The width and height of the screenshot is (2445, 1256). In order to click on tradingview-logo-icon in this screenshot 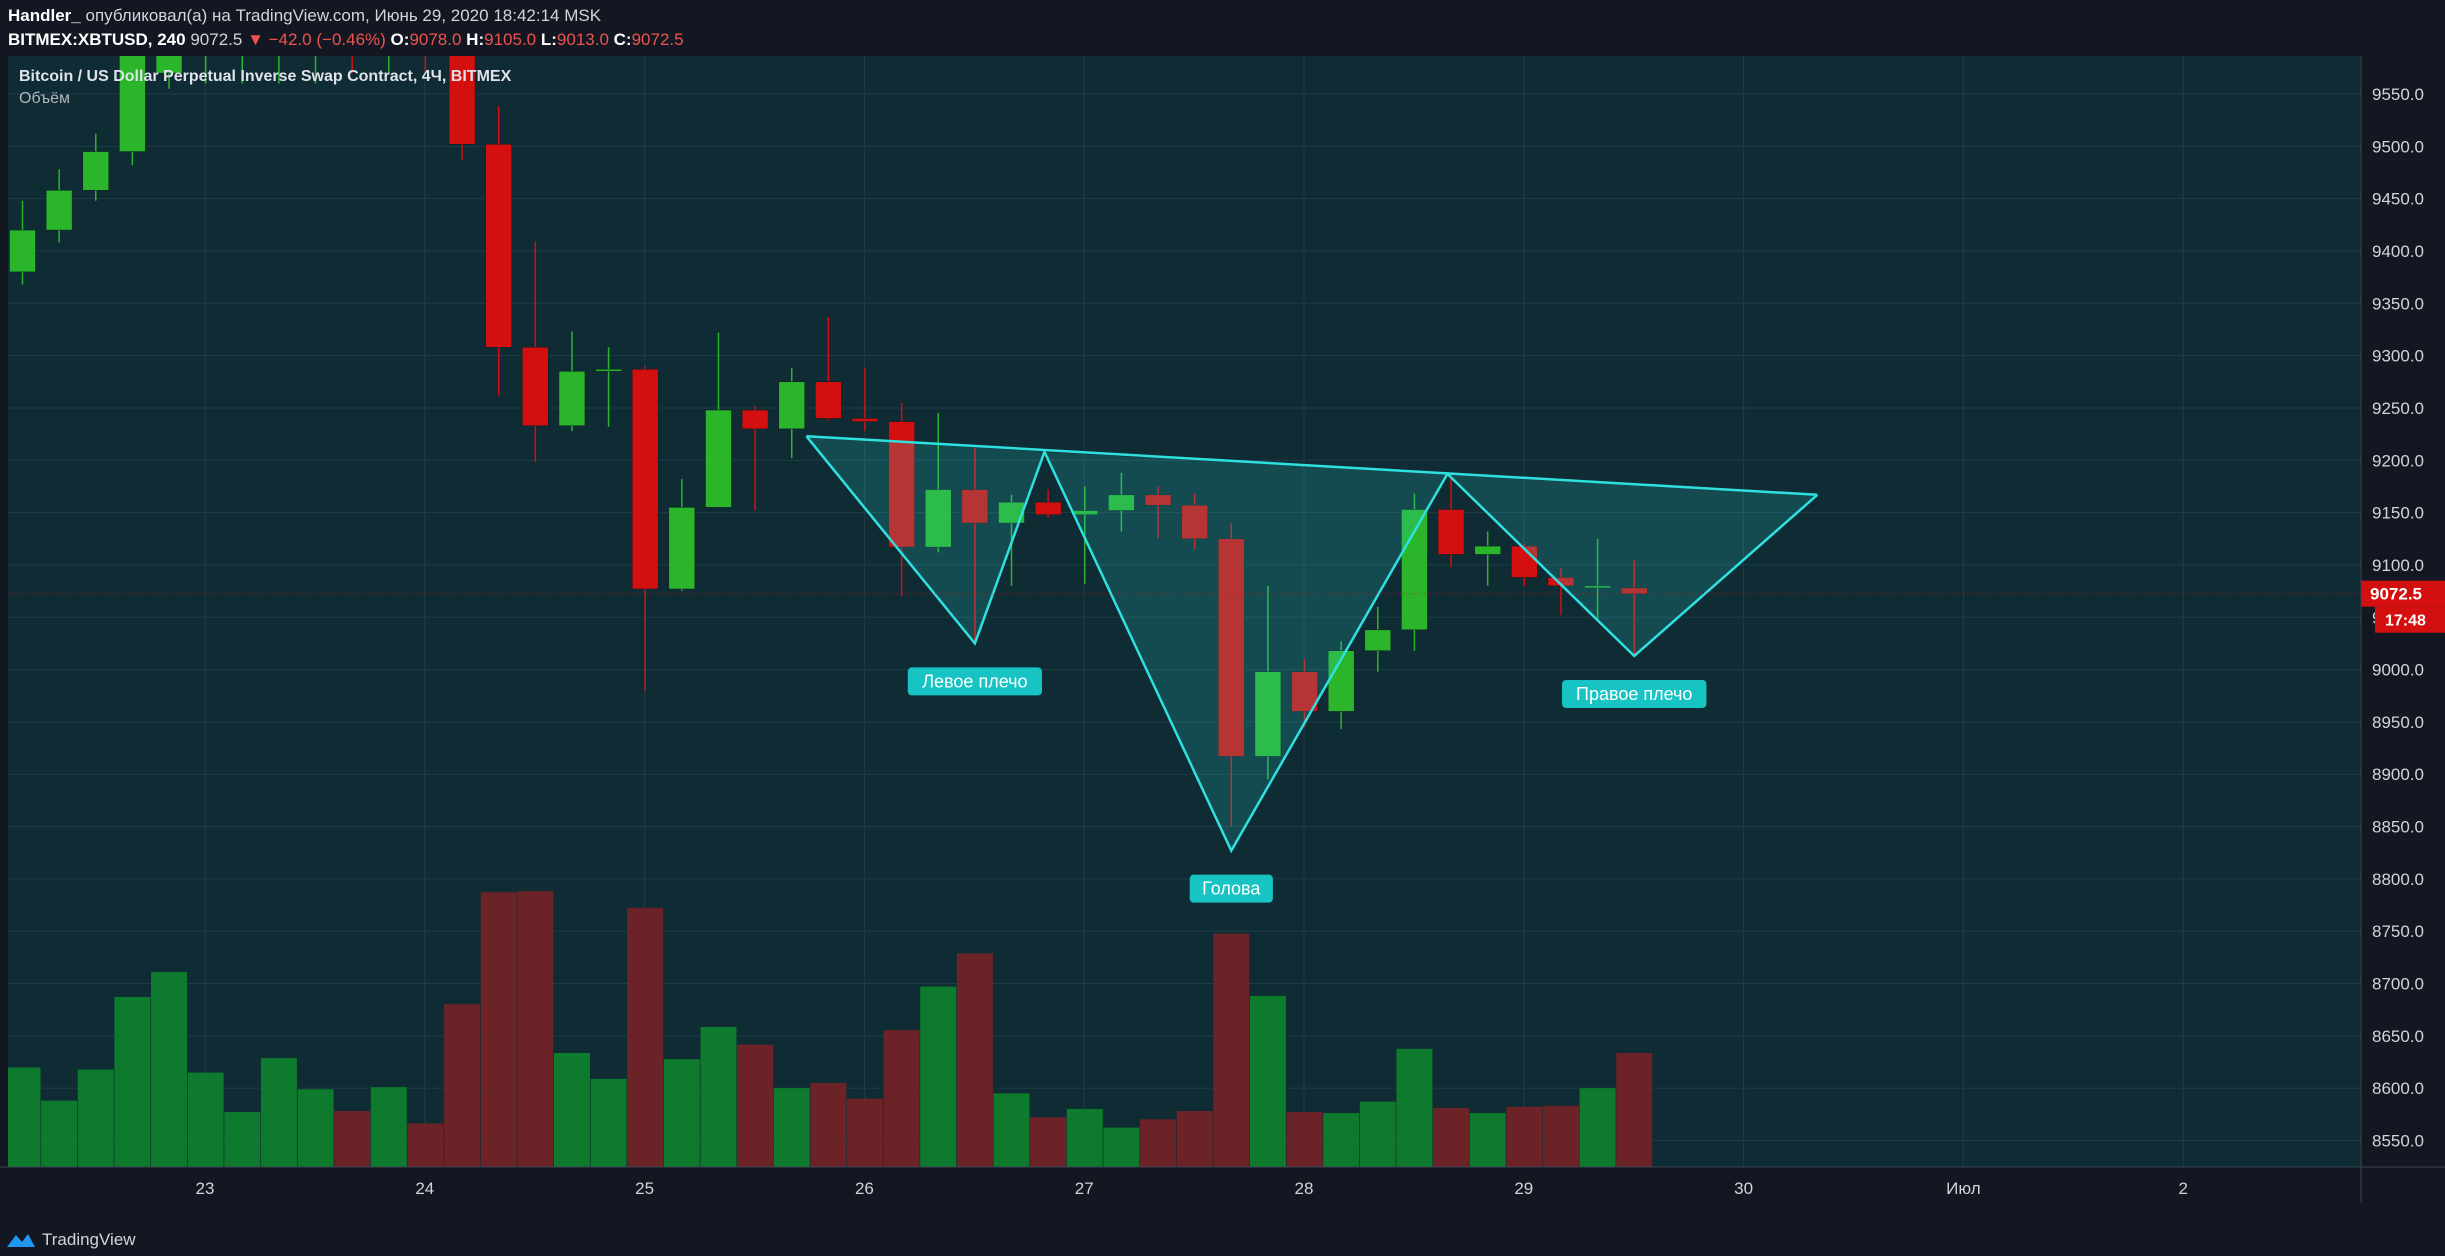, I will do `click(21, 1240)`.